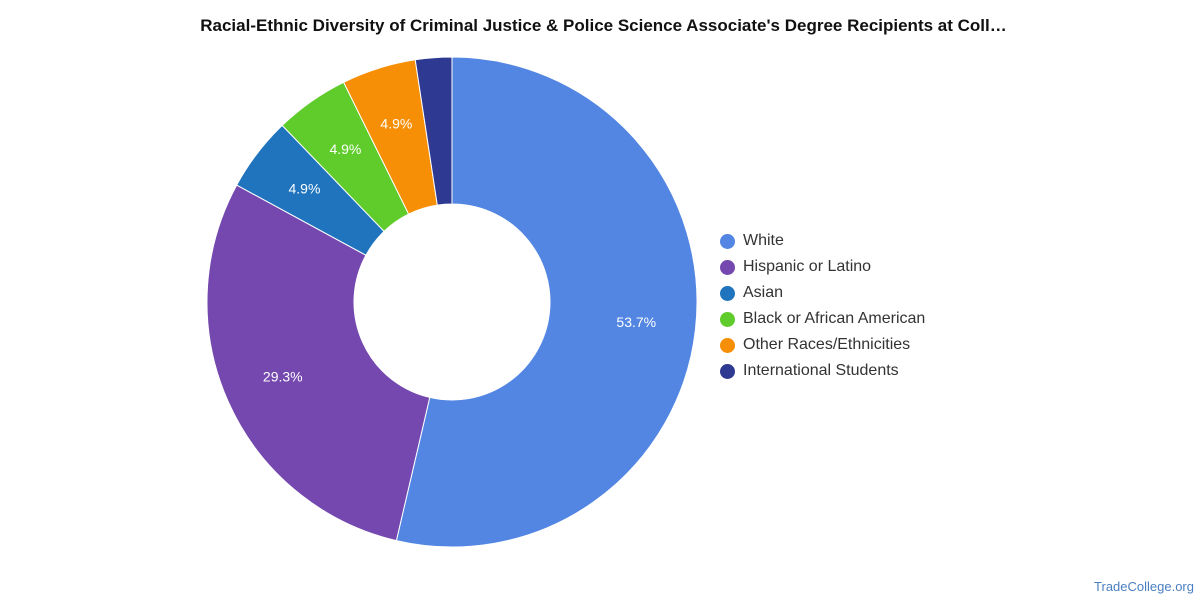  What do you see at coordinates (305, 188) in the screenshot?
I see `slice-label-asian: 4.9%` at bounding box center [305, 188].